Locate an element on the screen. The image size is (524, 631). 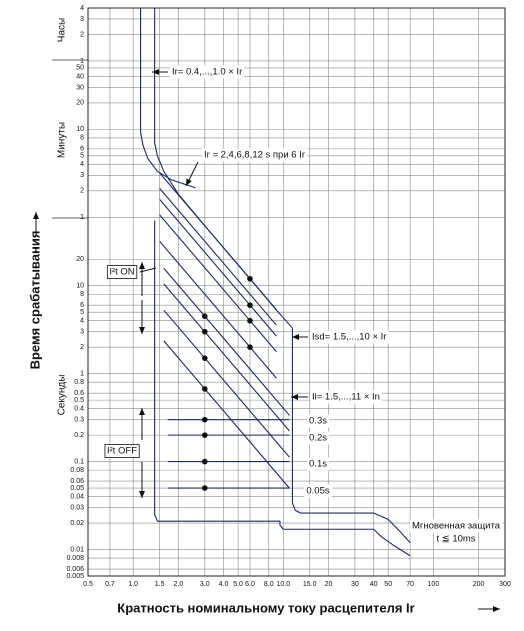
y-tick-label: 50 is located at coordinates (80, 68).